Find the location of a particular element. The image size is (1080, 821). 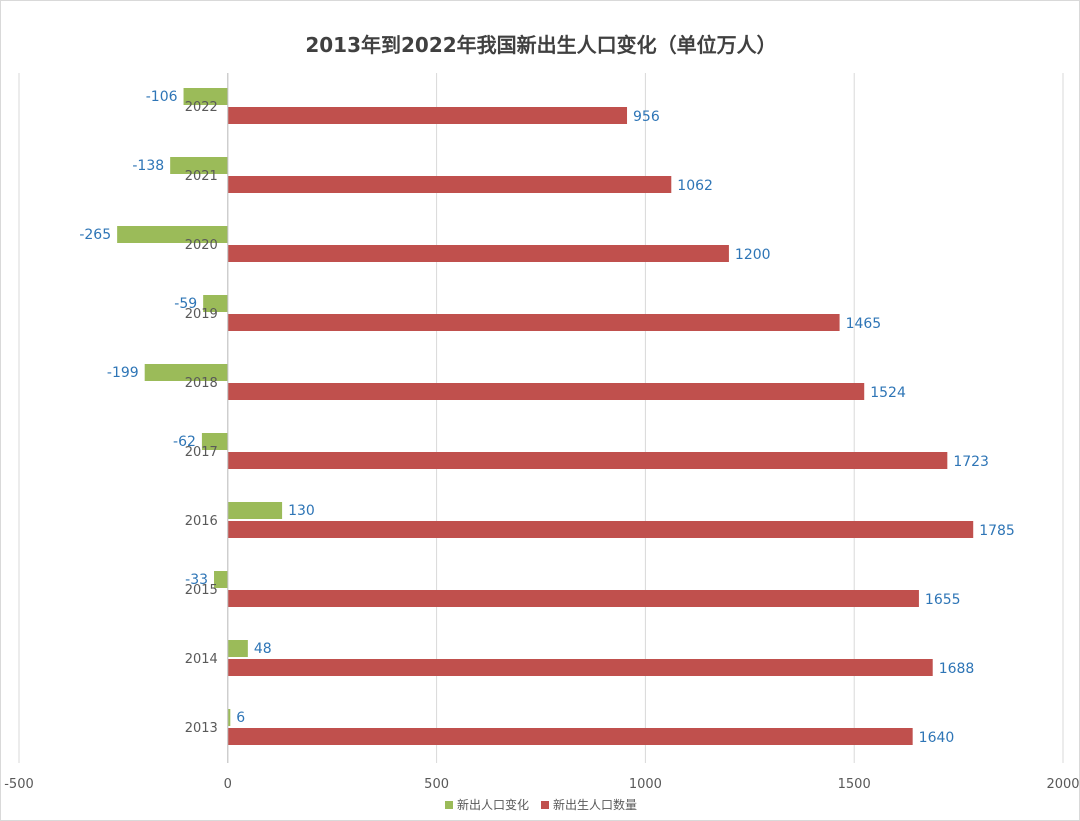

data-label-births: 1785 is located at coordinates (997, 531).